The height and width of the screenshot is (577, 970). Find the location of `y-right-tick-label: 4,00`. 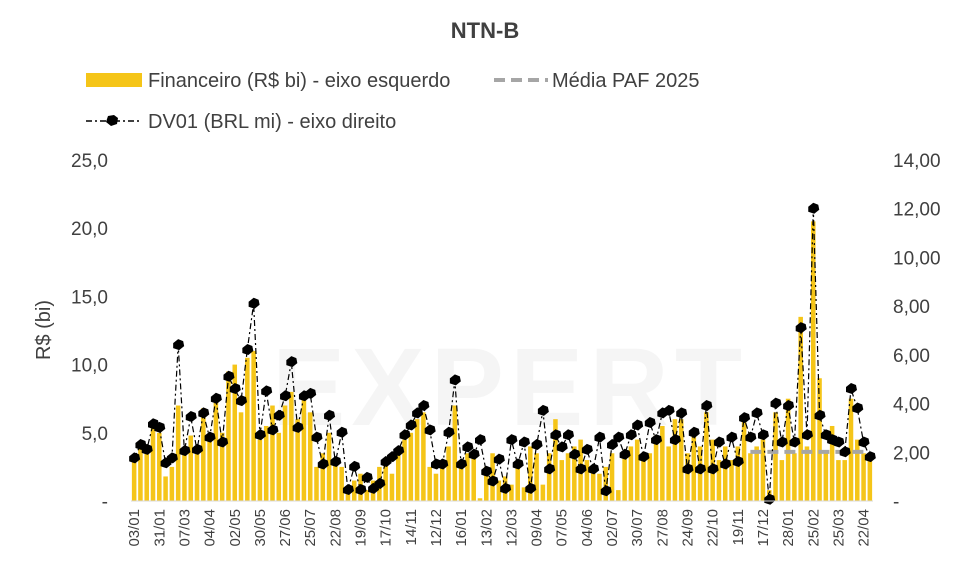

y-right-tick-label: 4,00 is located at coordinates (911, 405).